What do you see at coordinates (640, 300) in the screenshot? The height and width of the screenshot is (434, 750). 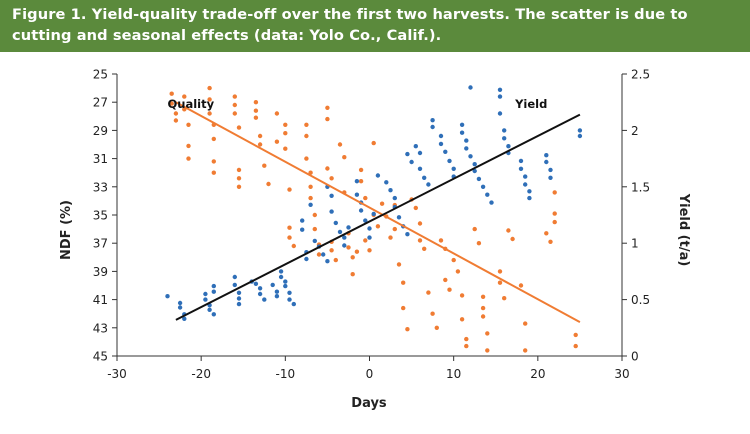 I see `y-right-tick-label: 0.5` at bounding box center [640, 300].